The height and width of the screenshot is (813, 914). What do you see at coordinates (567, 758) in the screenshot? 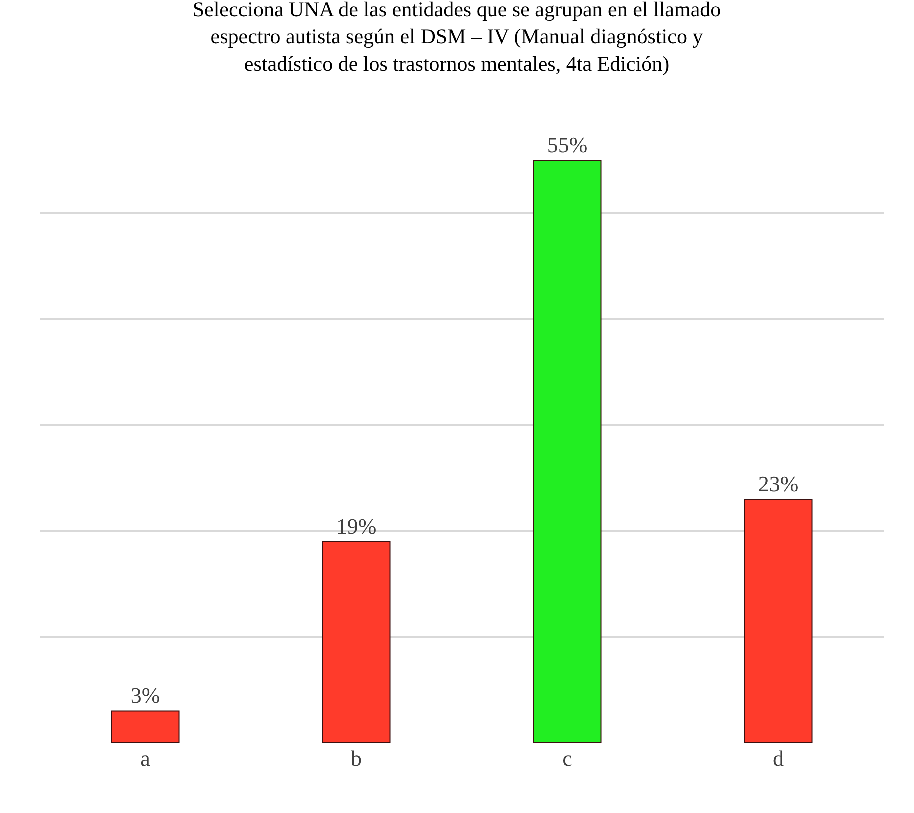
I see `x-tick-label: c` at bounding box center [567, 758].